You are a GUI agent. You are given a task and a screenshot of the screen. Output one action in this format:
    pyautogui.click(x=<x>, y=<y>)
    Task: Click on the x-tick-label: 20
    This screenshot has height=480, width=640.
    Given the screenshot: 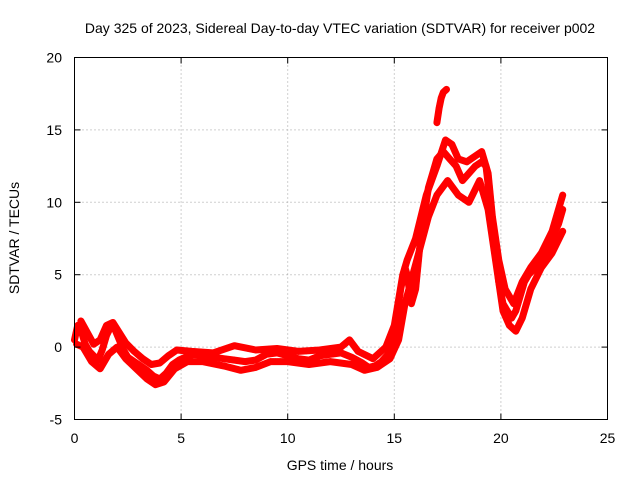 What is the action you would take?
    pyautogui.click(x=501, y=438)
    